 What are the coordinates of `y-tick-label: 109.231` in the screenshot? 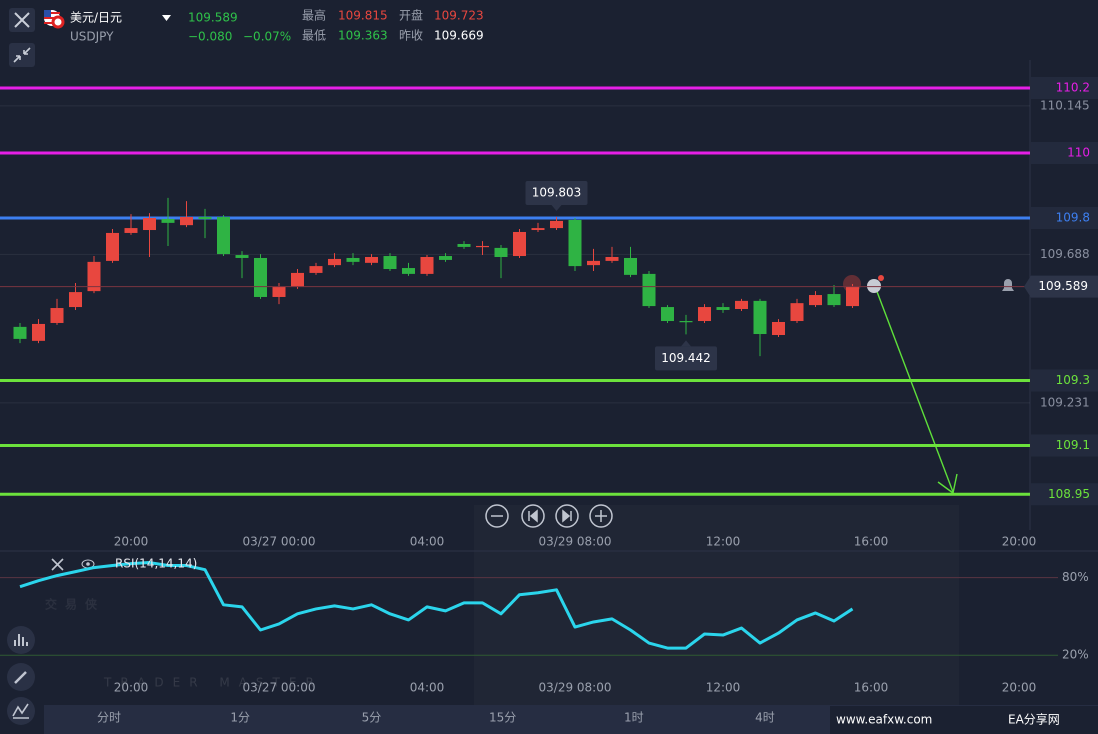 It's located at (1065, 402).